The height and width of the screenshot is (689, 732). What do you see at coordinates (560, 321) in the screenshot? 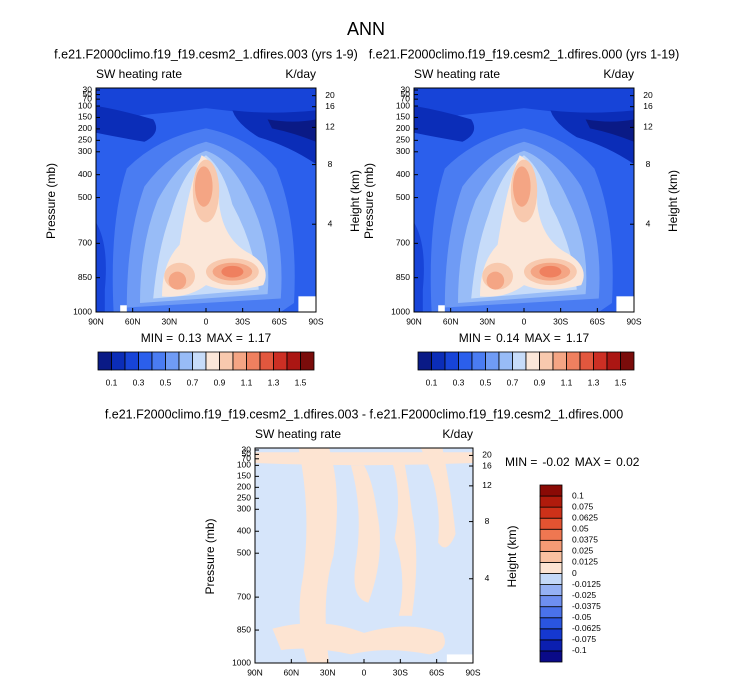
I see `x-tick-label: 30S` at bounding box center [560, 321].